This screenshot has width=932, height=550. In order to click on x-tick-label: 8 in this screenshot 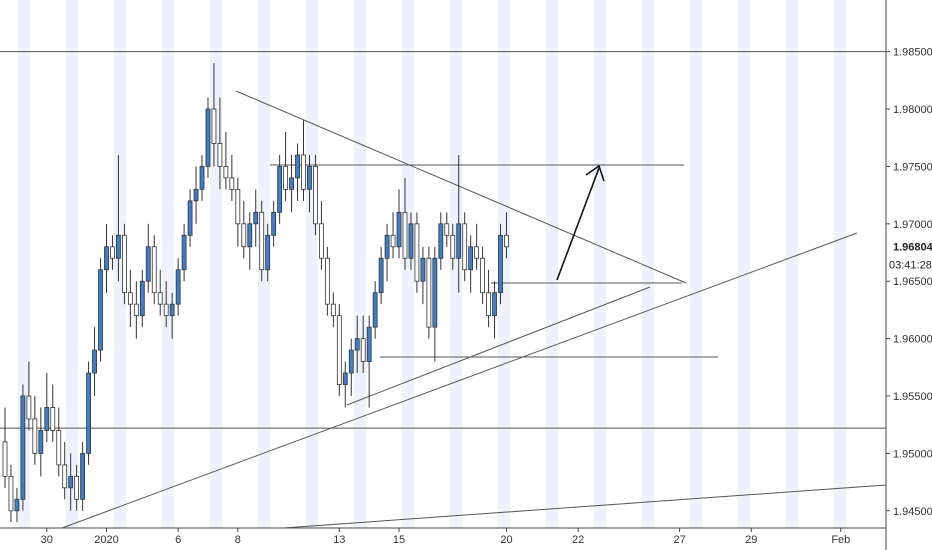, I will do `click(238, 540)`.